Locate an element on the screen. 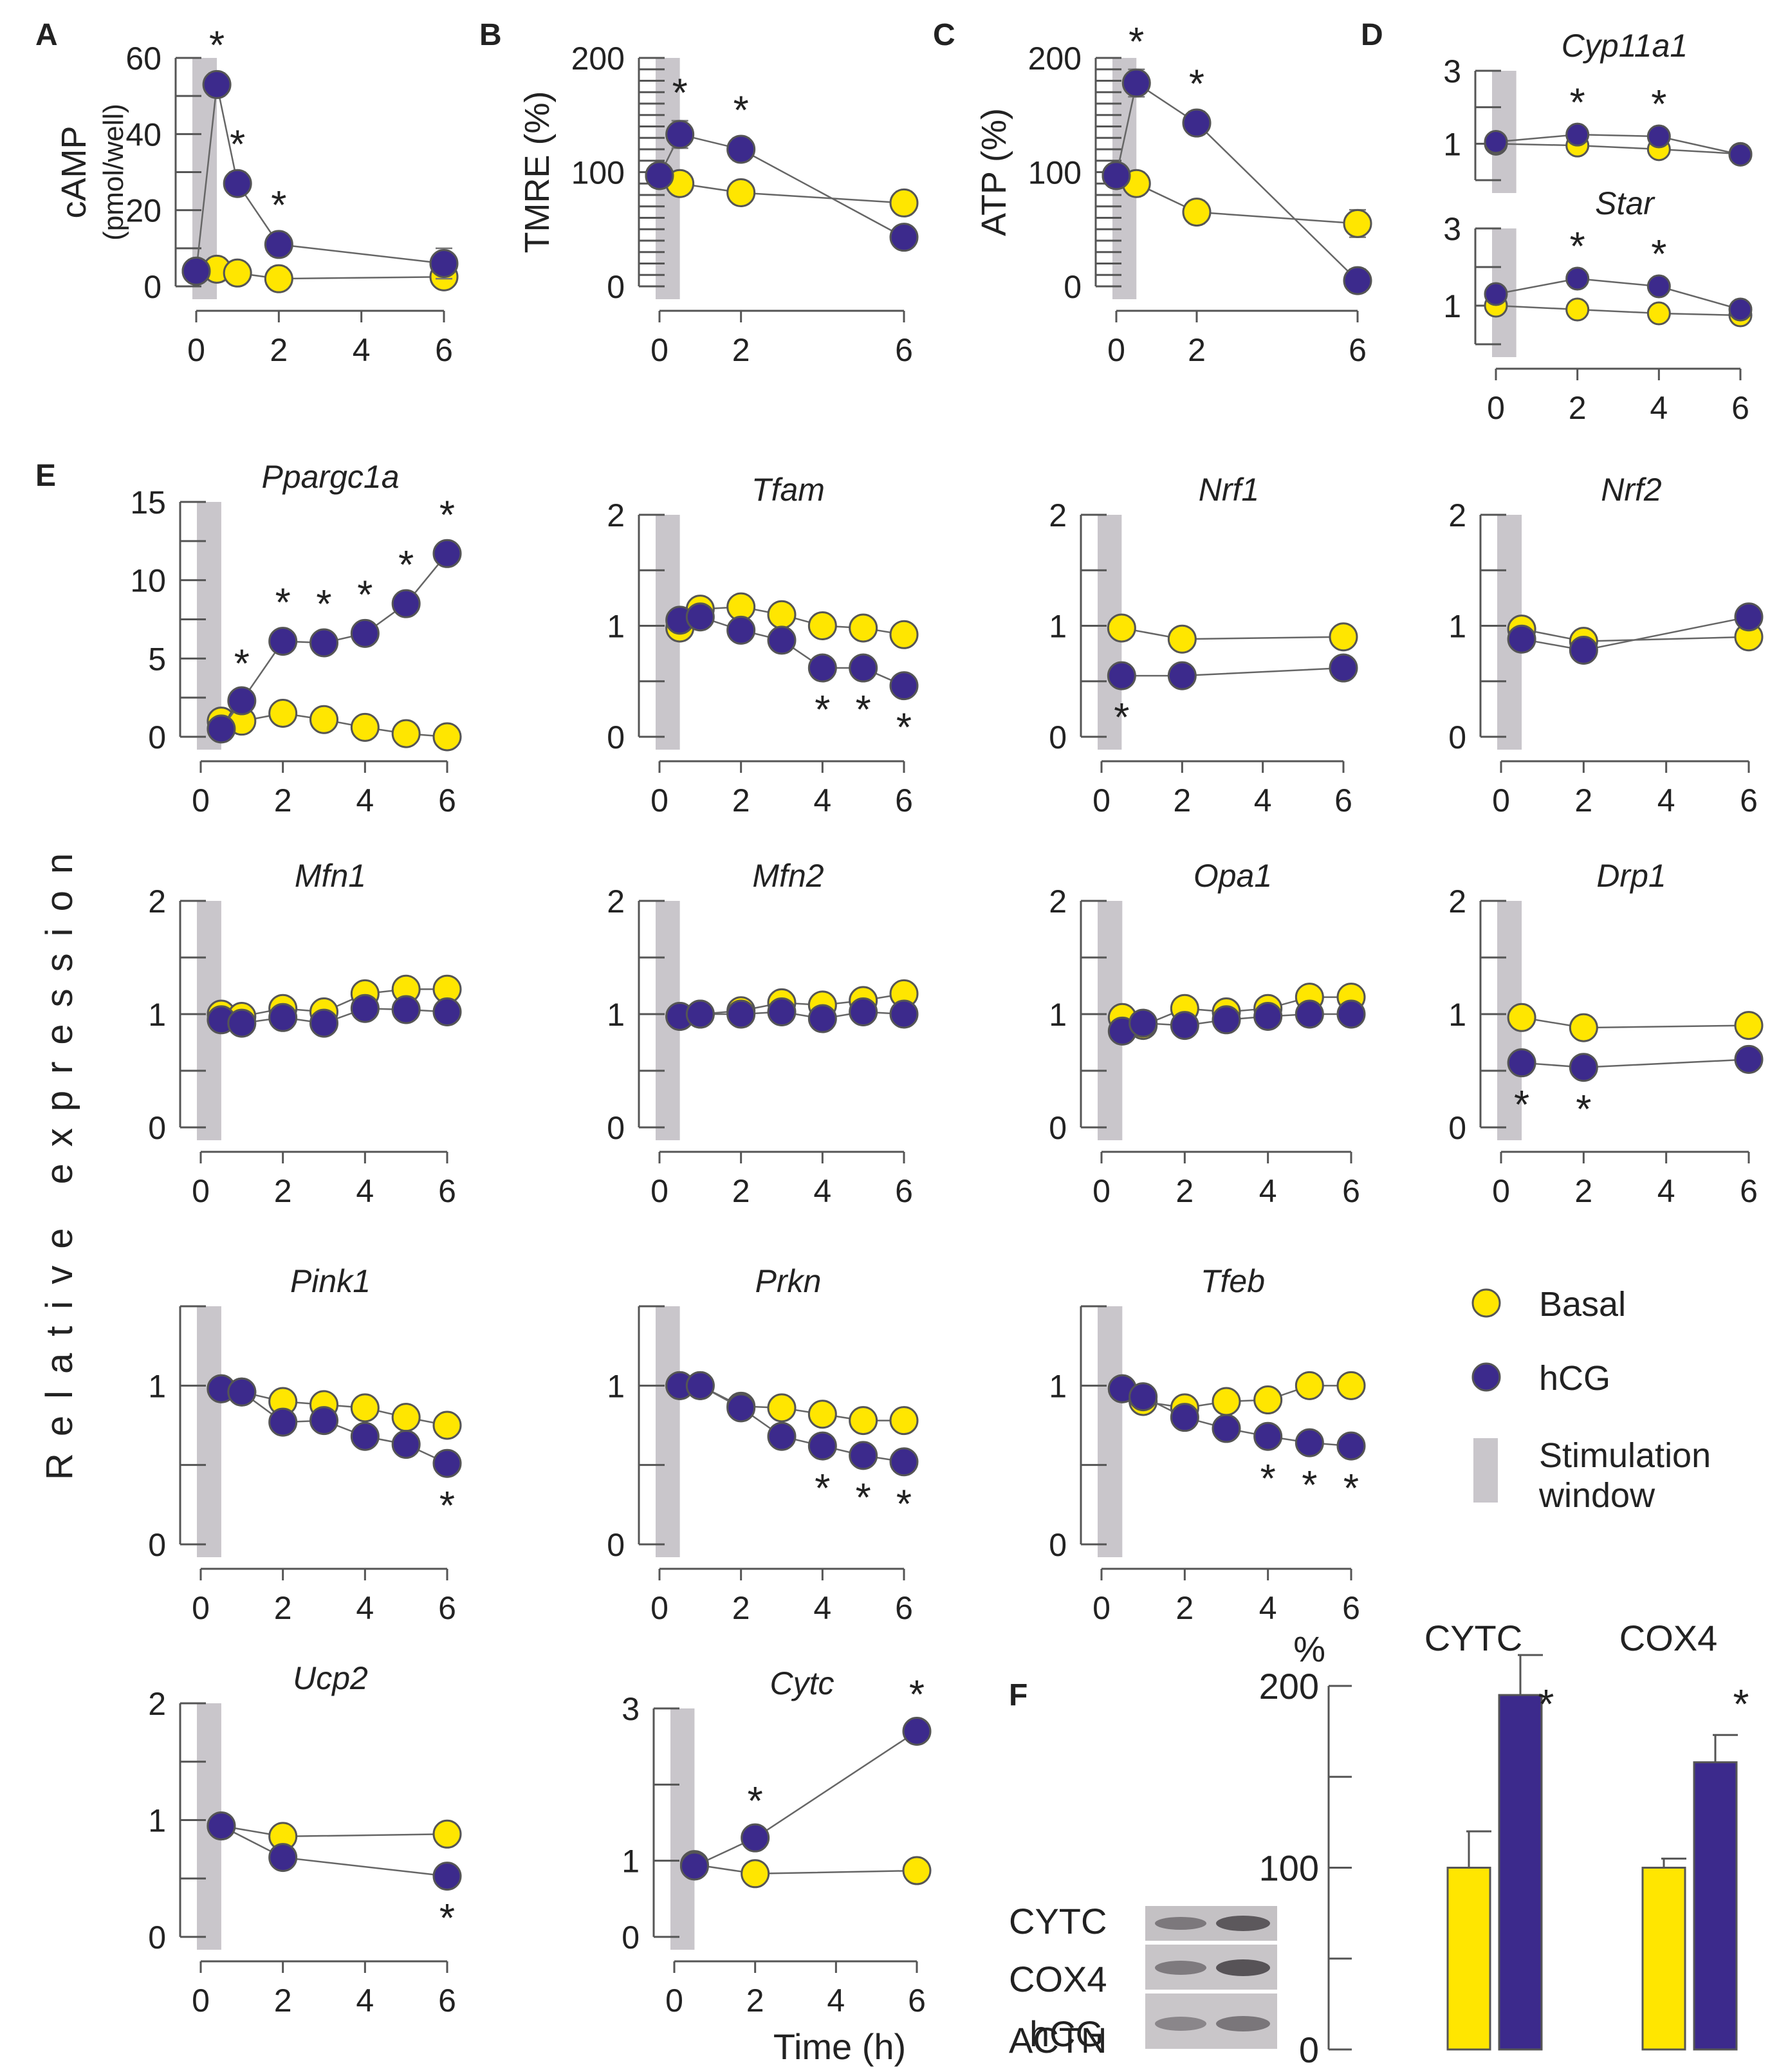 The image size is (1770, 2072). panel-letter: B is located at coordinates (491, 35).